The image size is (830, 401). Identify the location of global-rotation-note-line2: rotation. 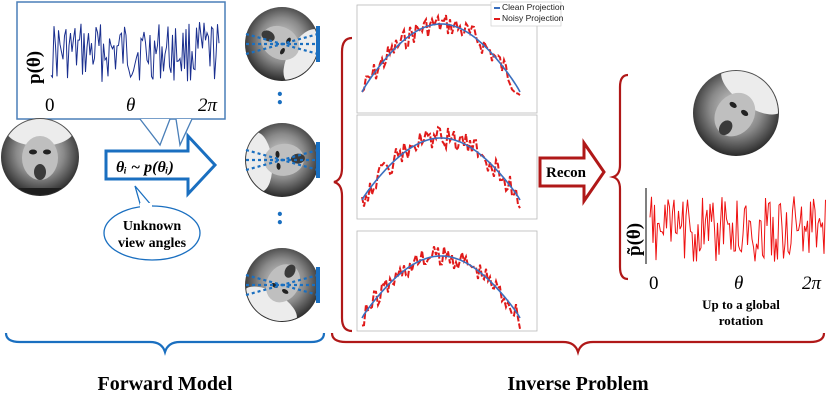
(741, 320).